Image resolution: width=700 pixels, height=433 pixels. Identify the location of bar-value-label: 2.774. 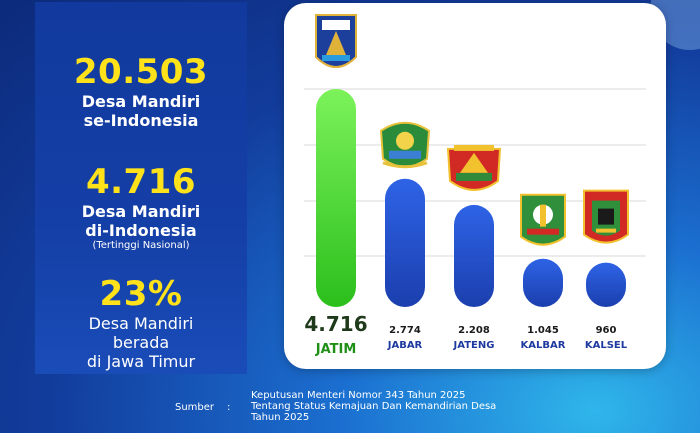
(405, 330).